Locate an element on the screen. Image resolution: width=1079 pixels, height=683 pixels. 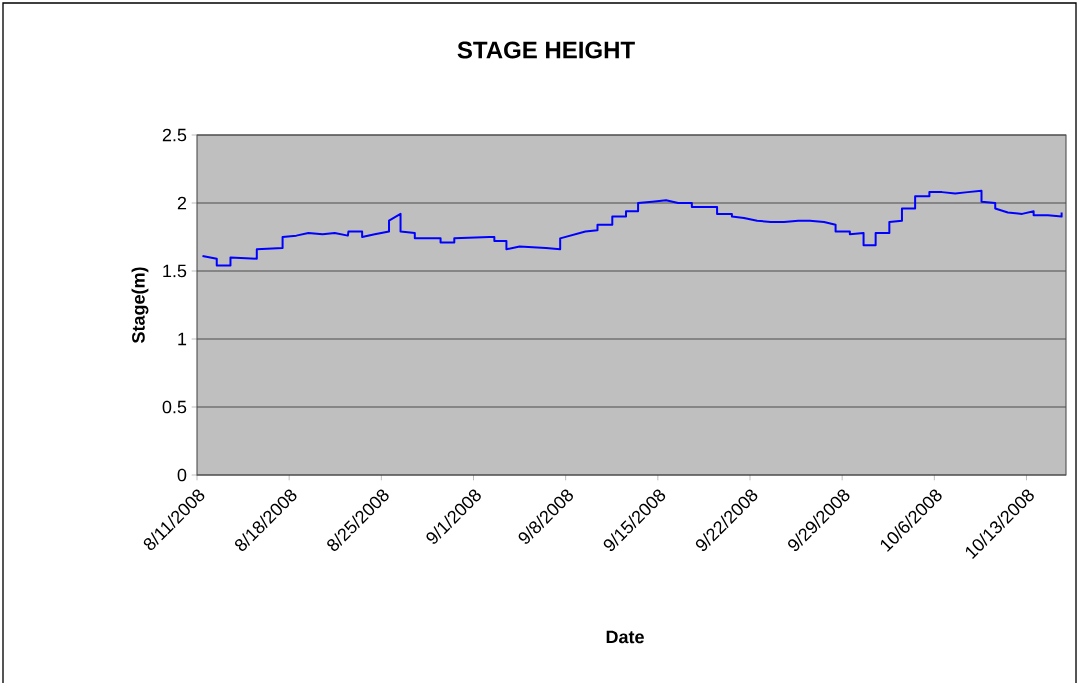
y-axis-title: Stage(m) is located at coordinates (140, 305).